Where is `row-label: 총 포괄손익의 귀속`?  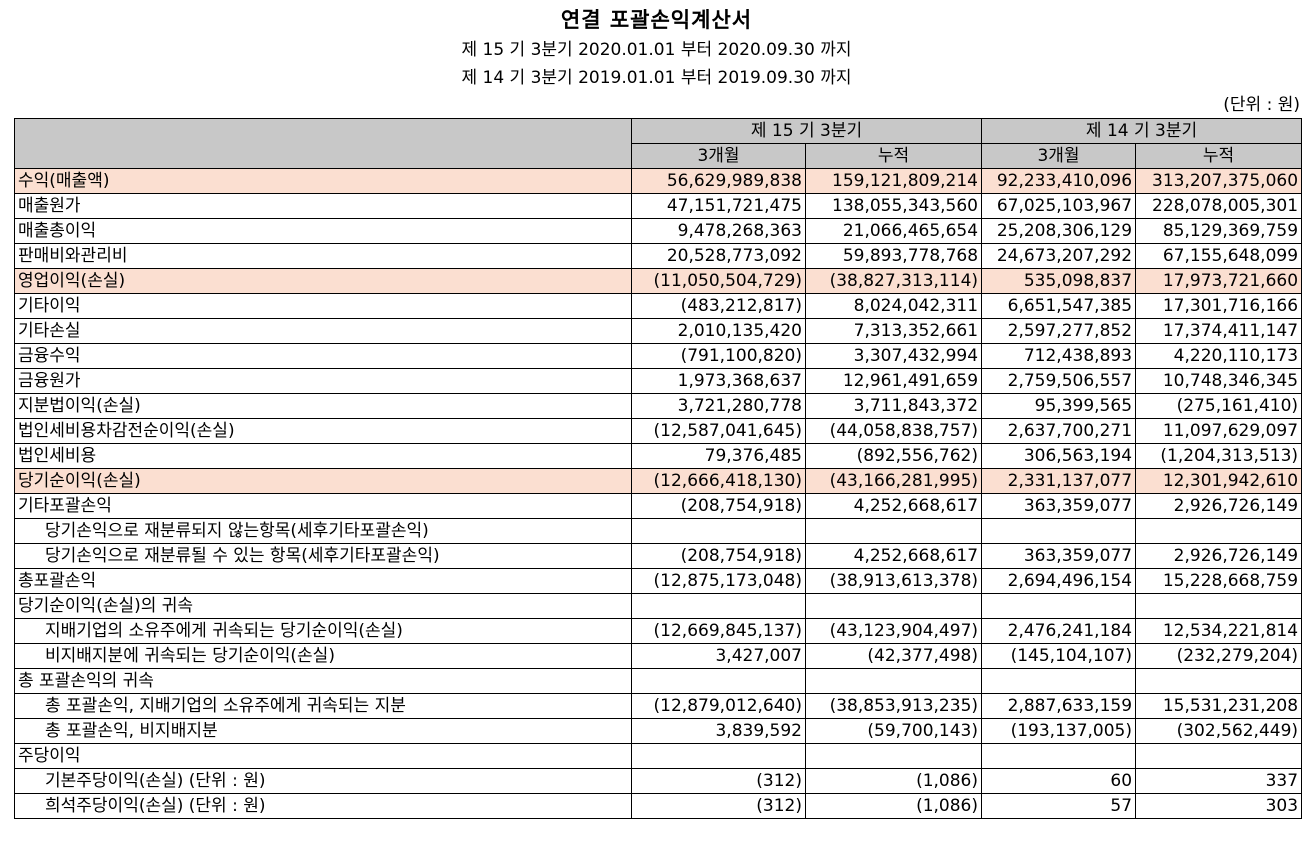 row-label: 총 포괄손익의 귀속 is located at coordinates (323, 681).